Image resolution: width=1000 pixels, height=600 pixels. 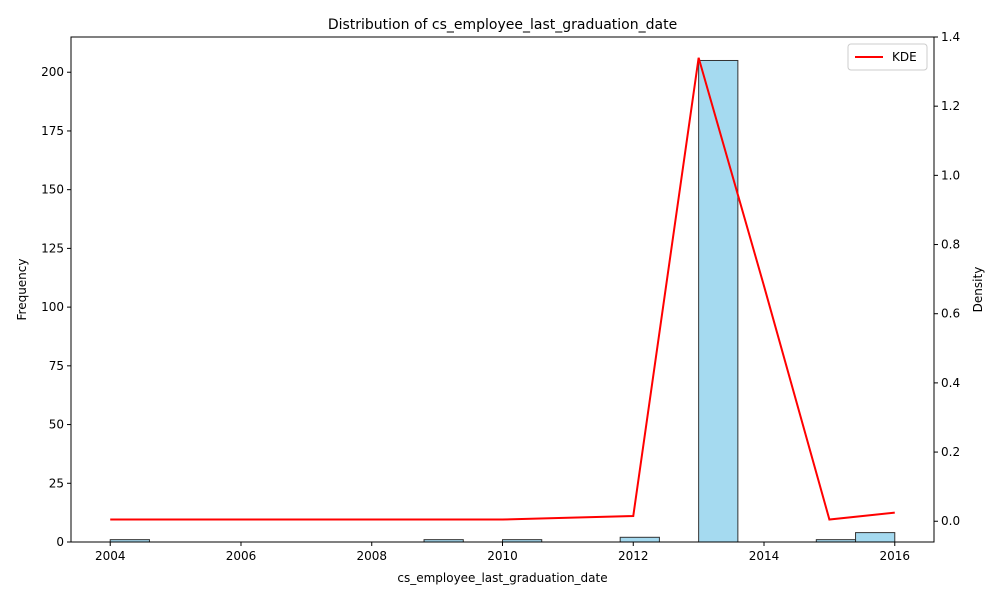 What do you see at coordinates (52, 307) in the screenshot?
I see `y-tick-label: 100` at bounding box center [52, 307].